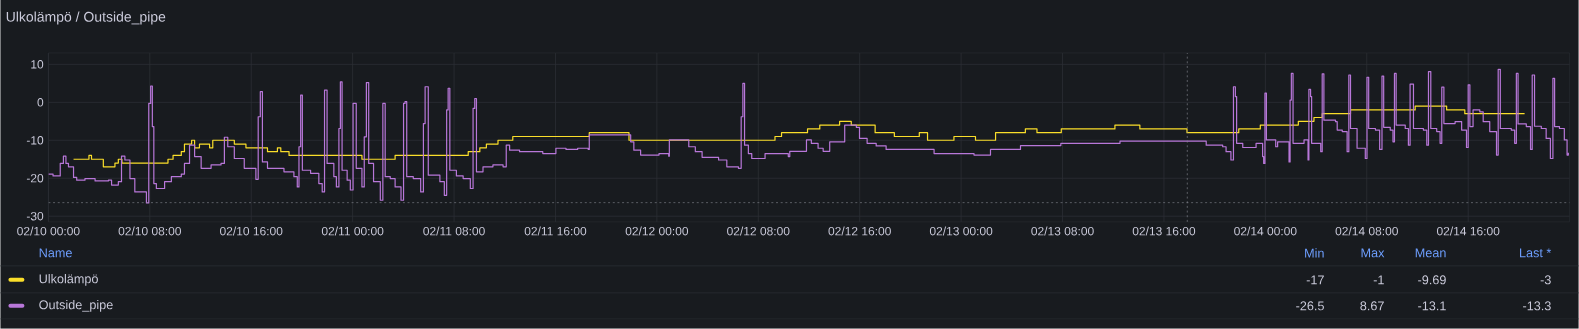  What do you see at coordinates (35, 216) in the screenshot?
I see `y-tick-label: -30` at bounding box center [35, 216].